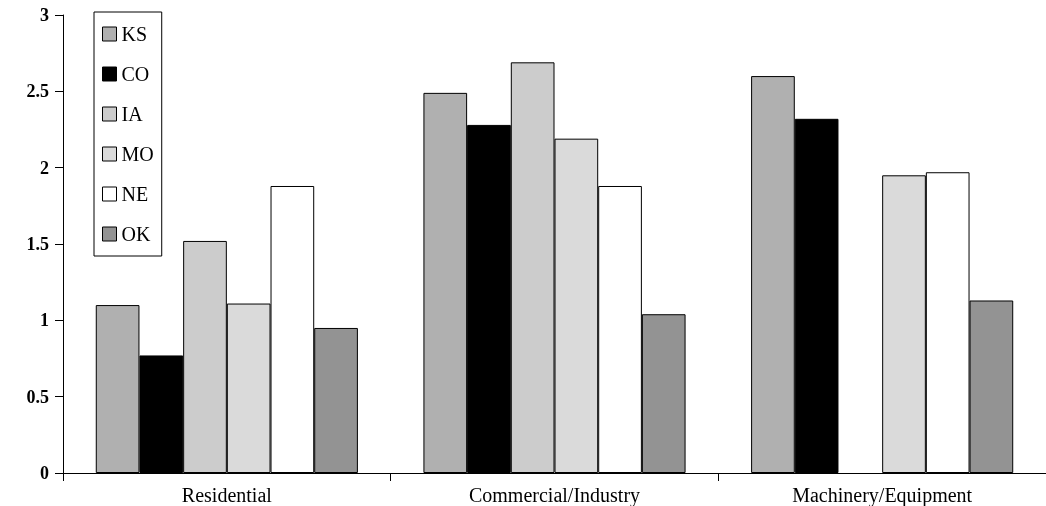  I want to click on y-tick-label: 1, so click(44, 320).